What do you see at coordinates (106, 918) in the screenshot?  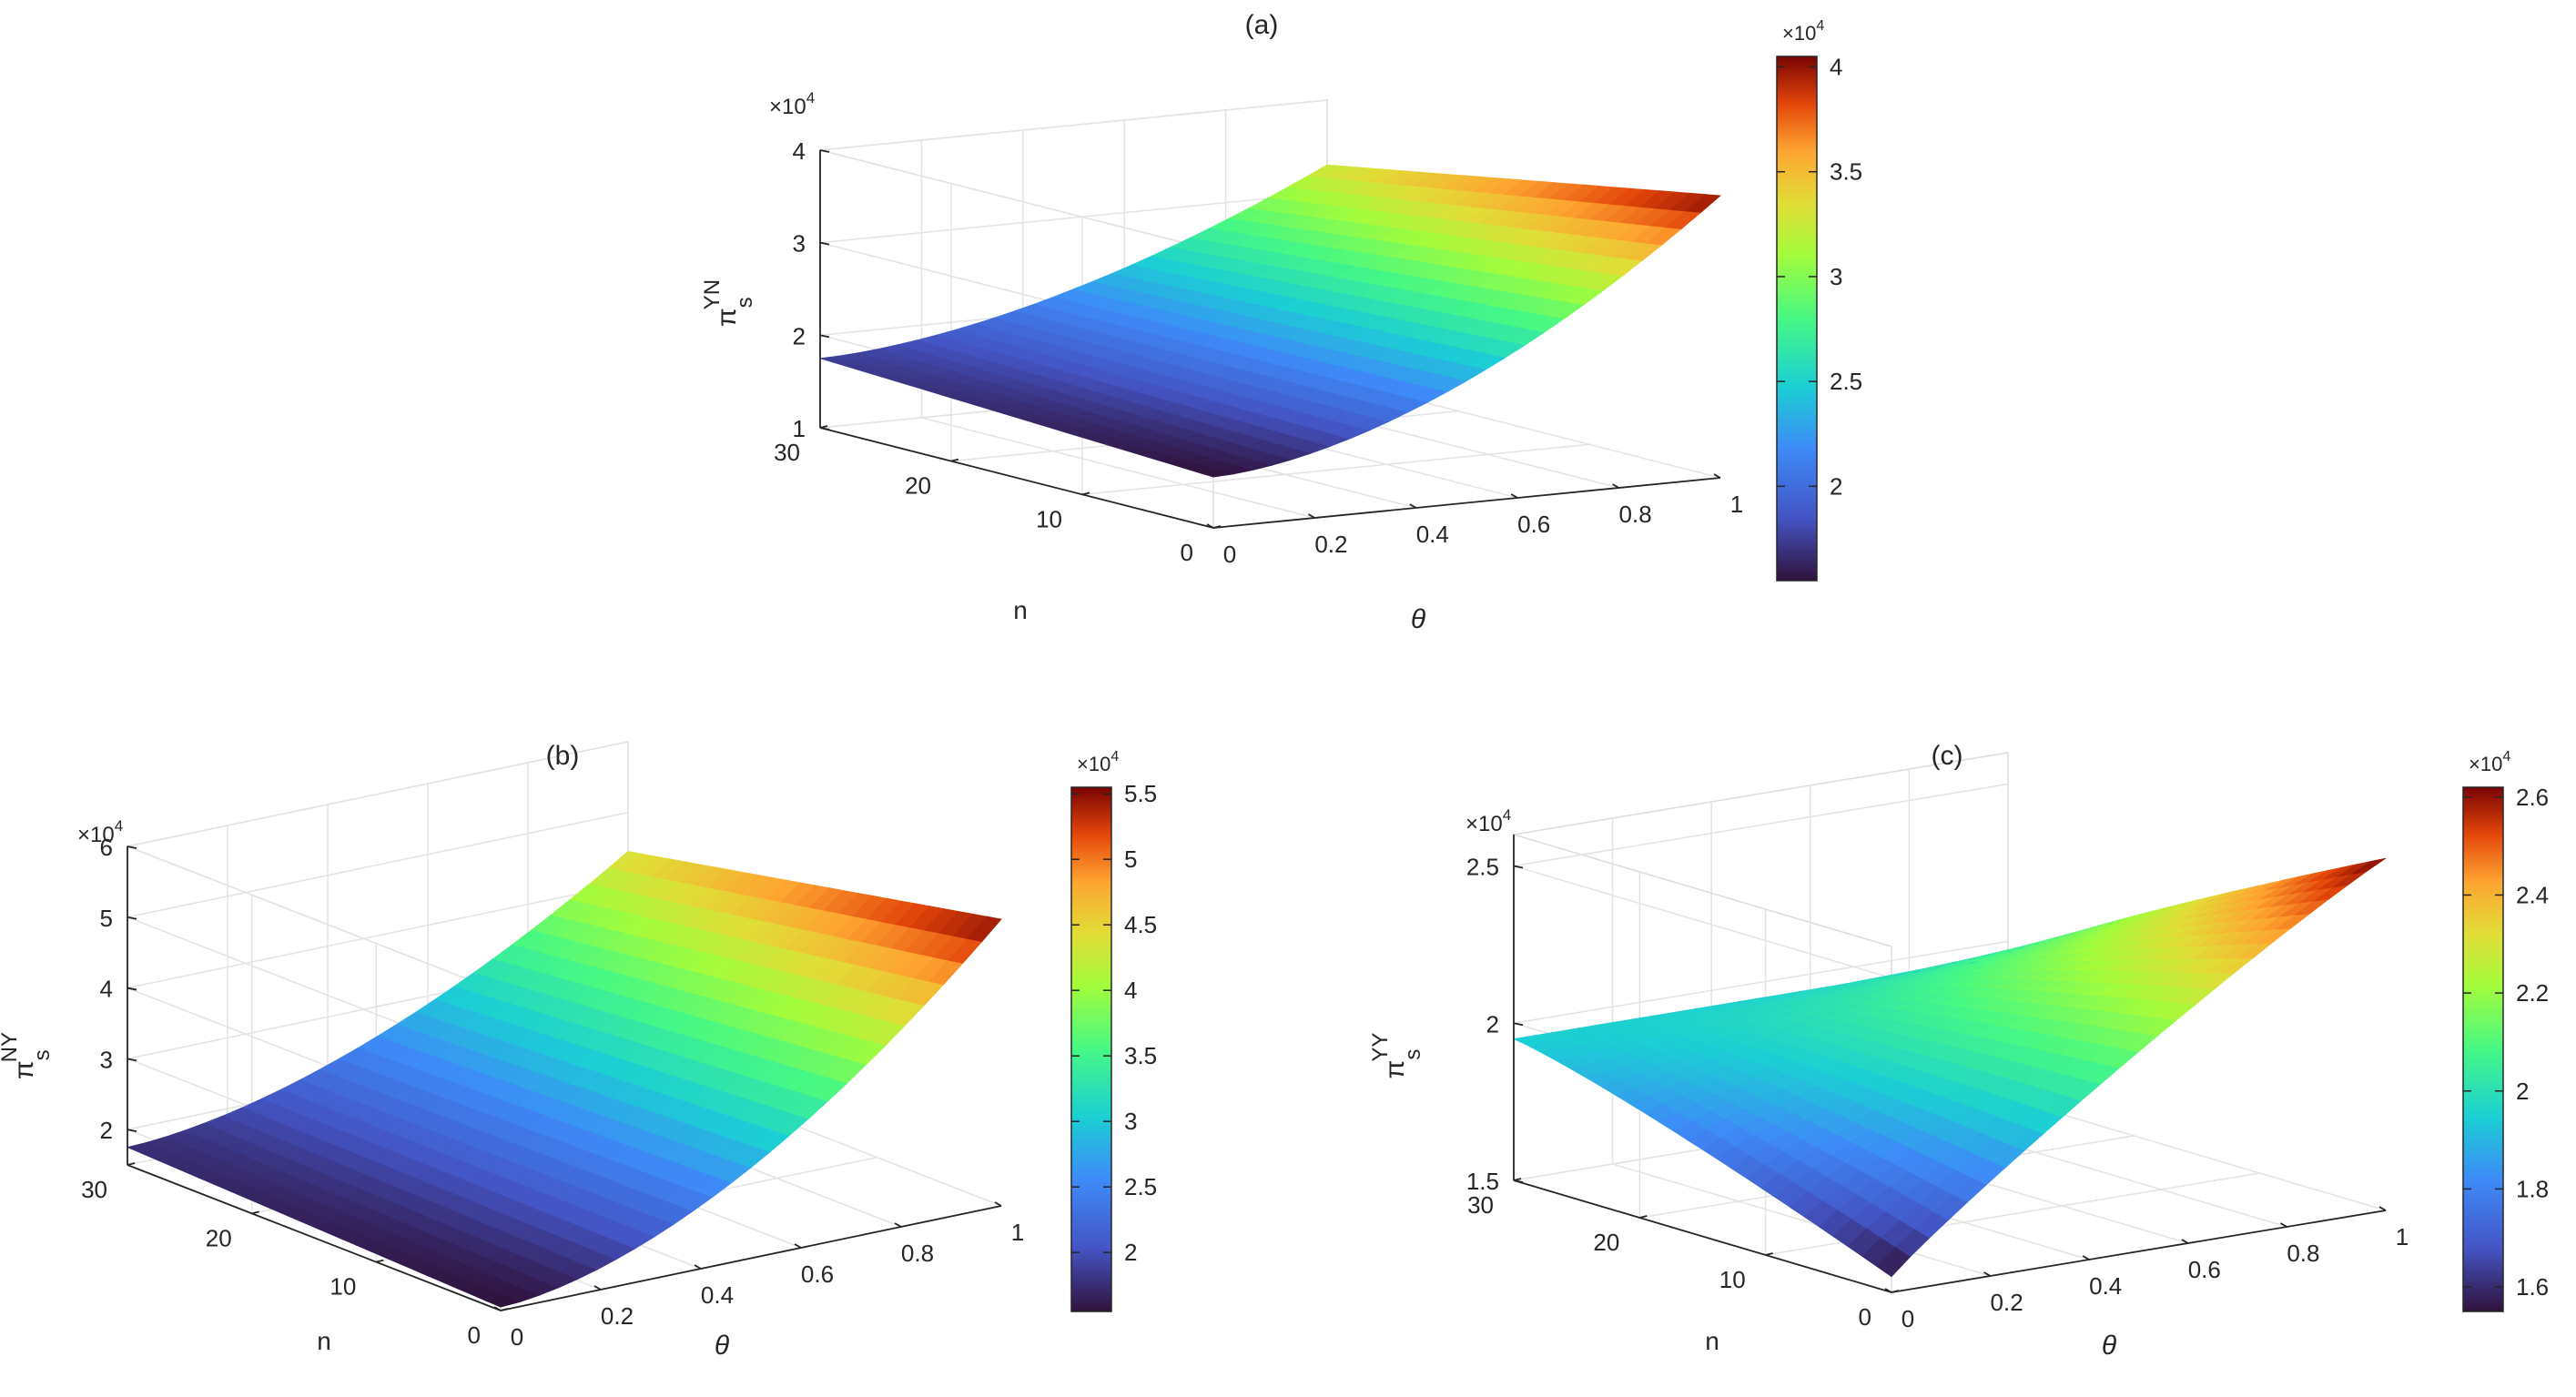 I see `z-tick-label: 5` at bounding box center [106, 918].